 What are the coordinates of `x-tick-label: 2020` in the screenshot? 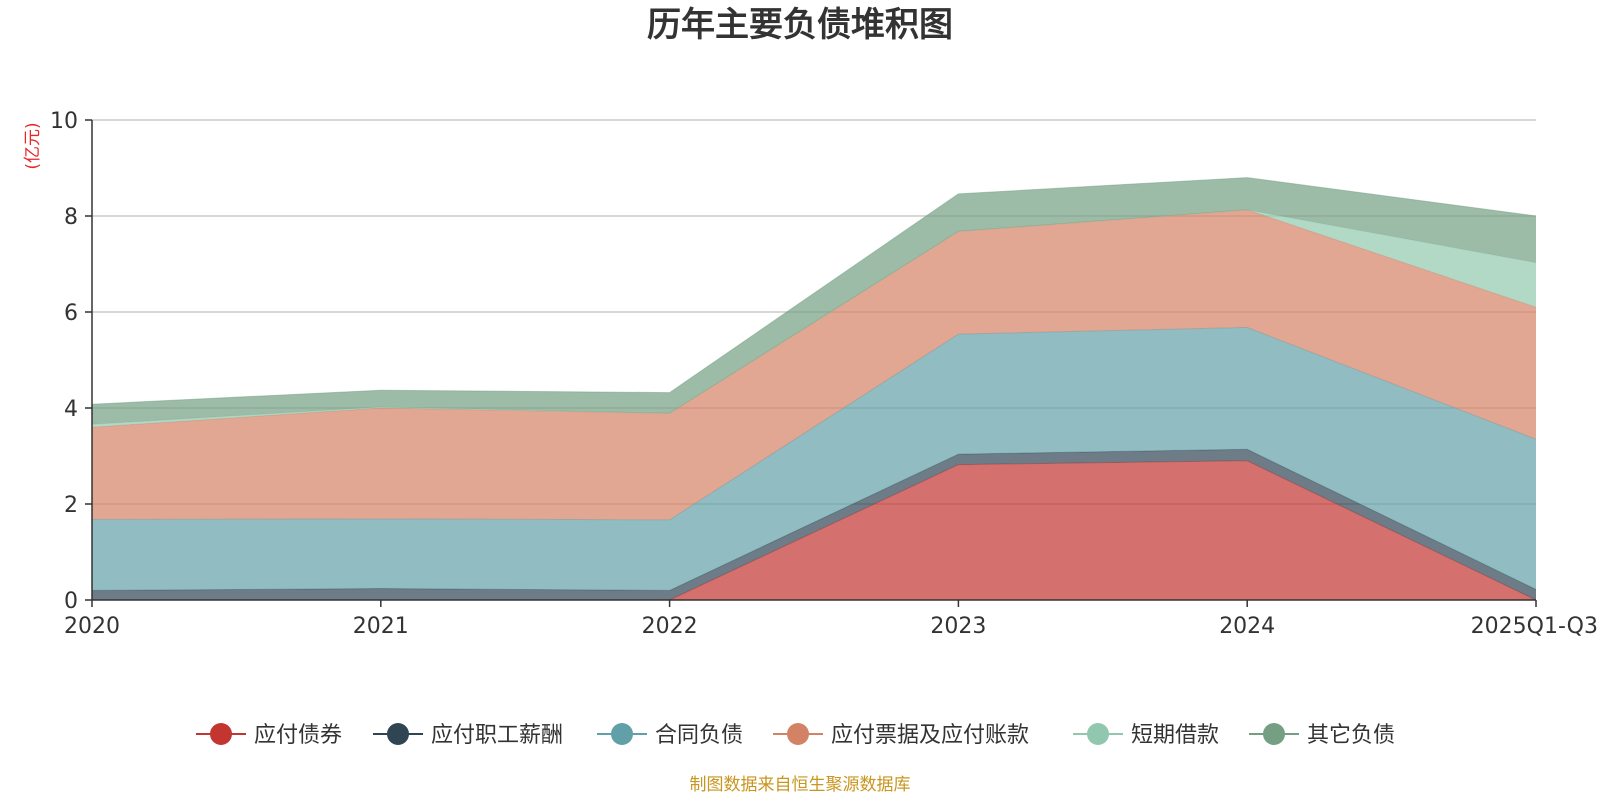 It's located at (92, 626).